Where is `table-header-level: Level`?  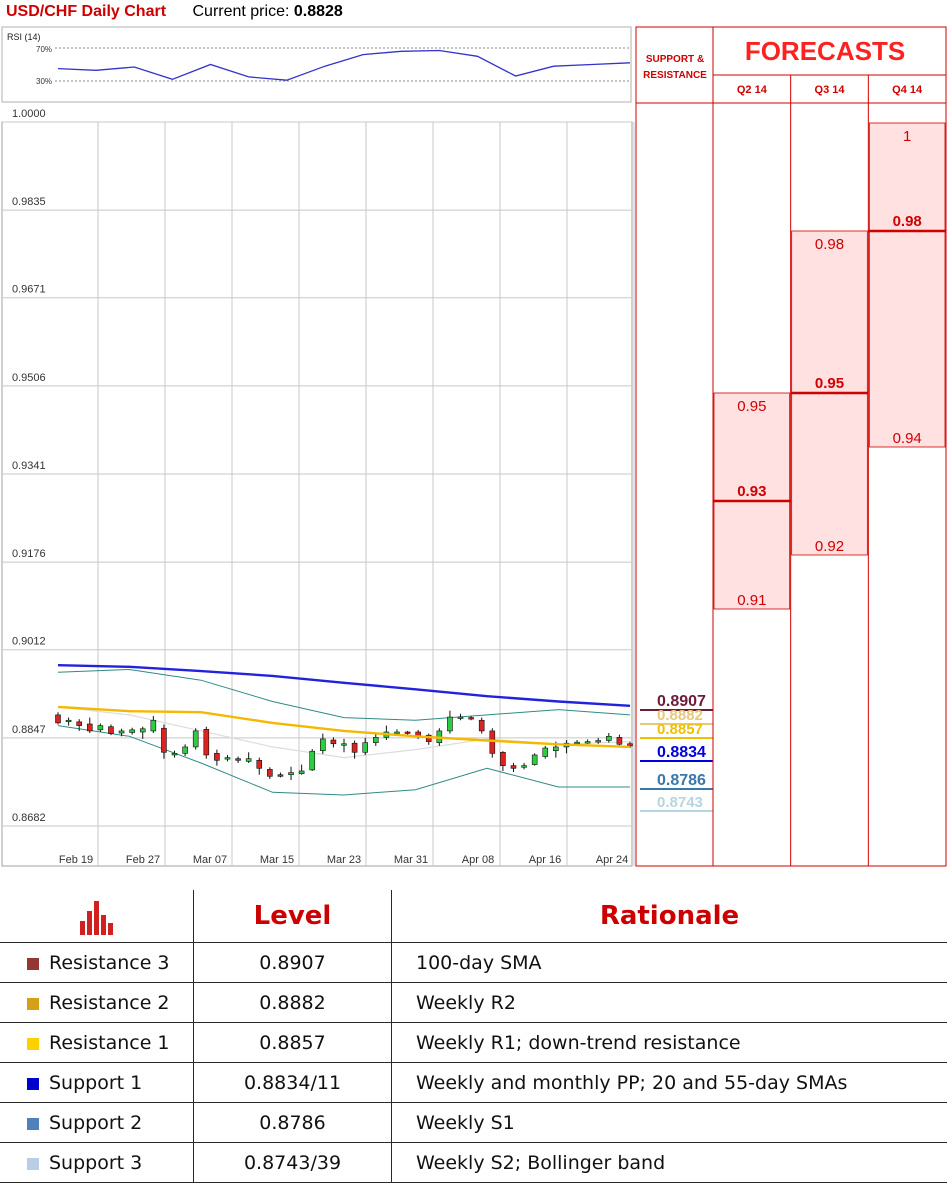
table-header-level: Level is located at coordinates (292, 916).